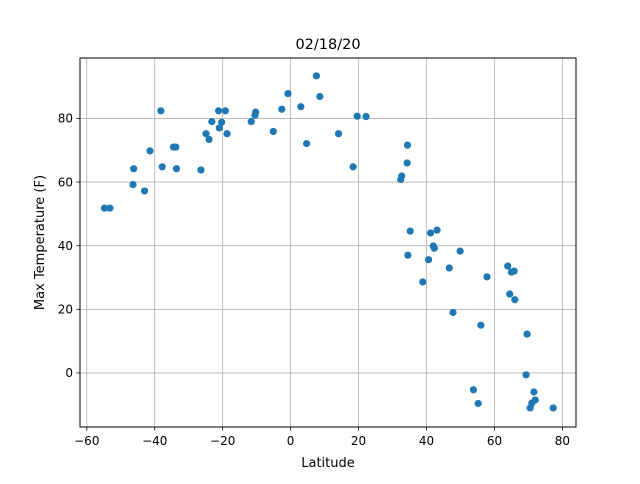  What do you see at coordinates (69, 373) in the screenshot?
I see `y-tick-label: 0` at bounding box center [69, 373].